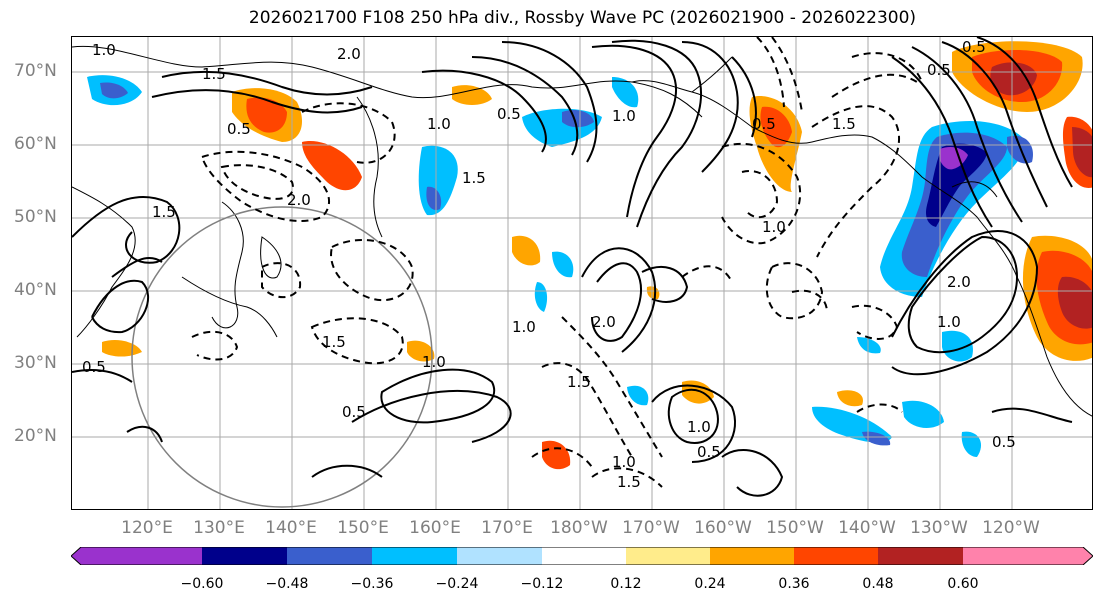 Image resolution: width=1105 pixels, height=604 pixels. Describe the element at coordinates (35, 144) in the screenshot. I see `lat-label-60n: 60°N` at that location.